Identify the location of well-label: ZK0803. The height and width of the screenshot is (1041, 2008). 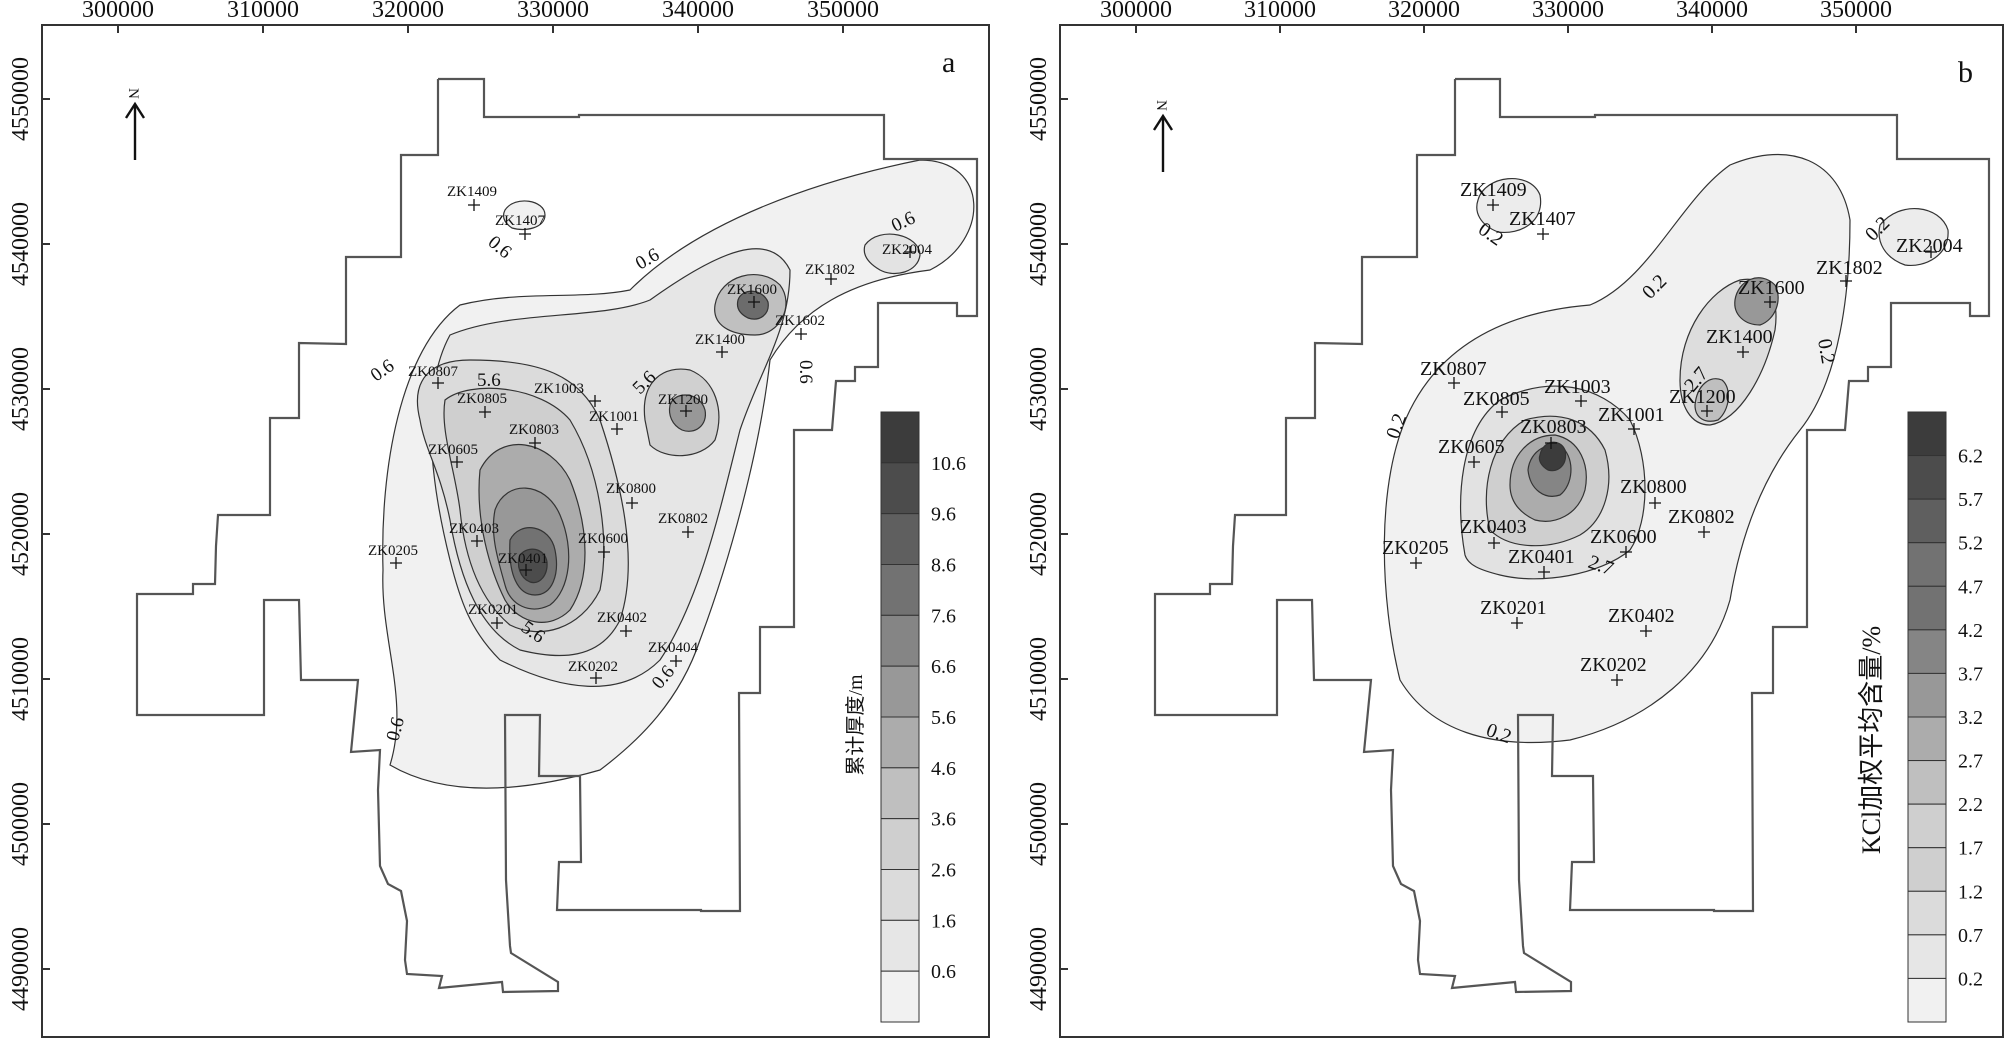
(534, 430).